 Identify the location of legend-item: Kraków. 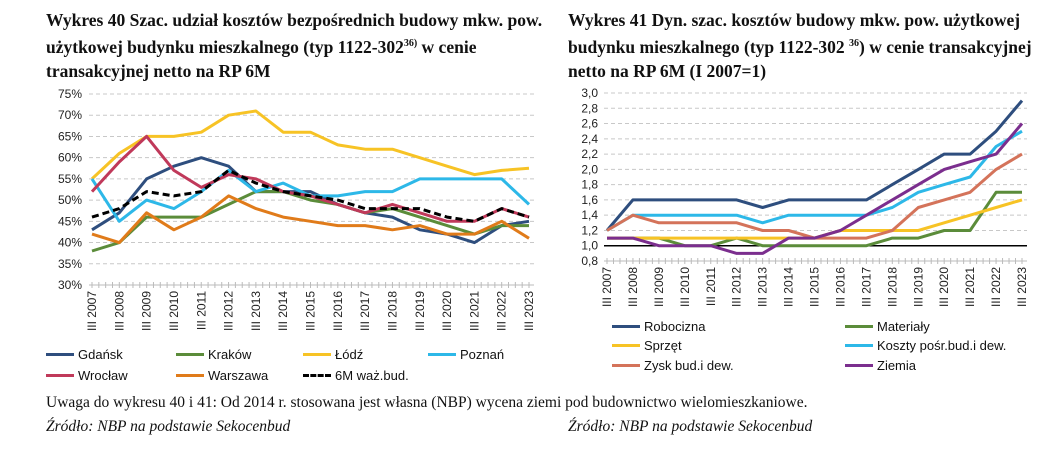
(213, 354).